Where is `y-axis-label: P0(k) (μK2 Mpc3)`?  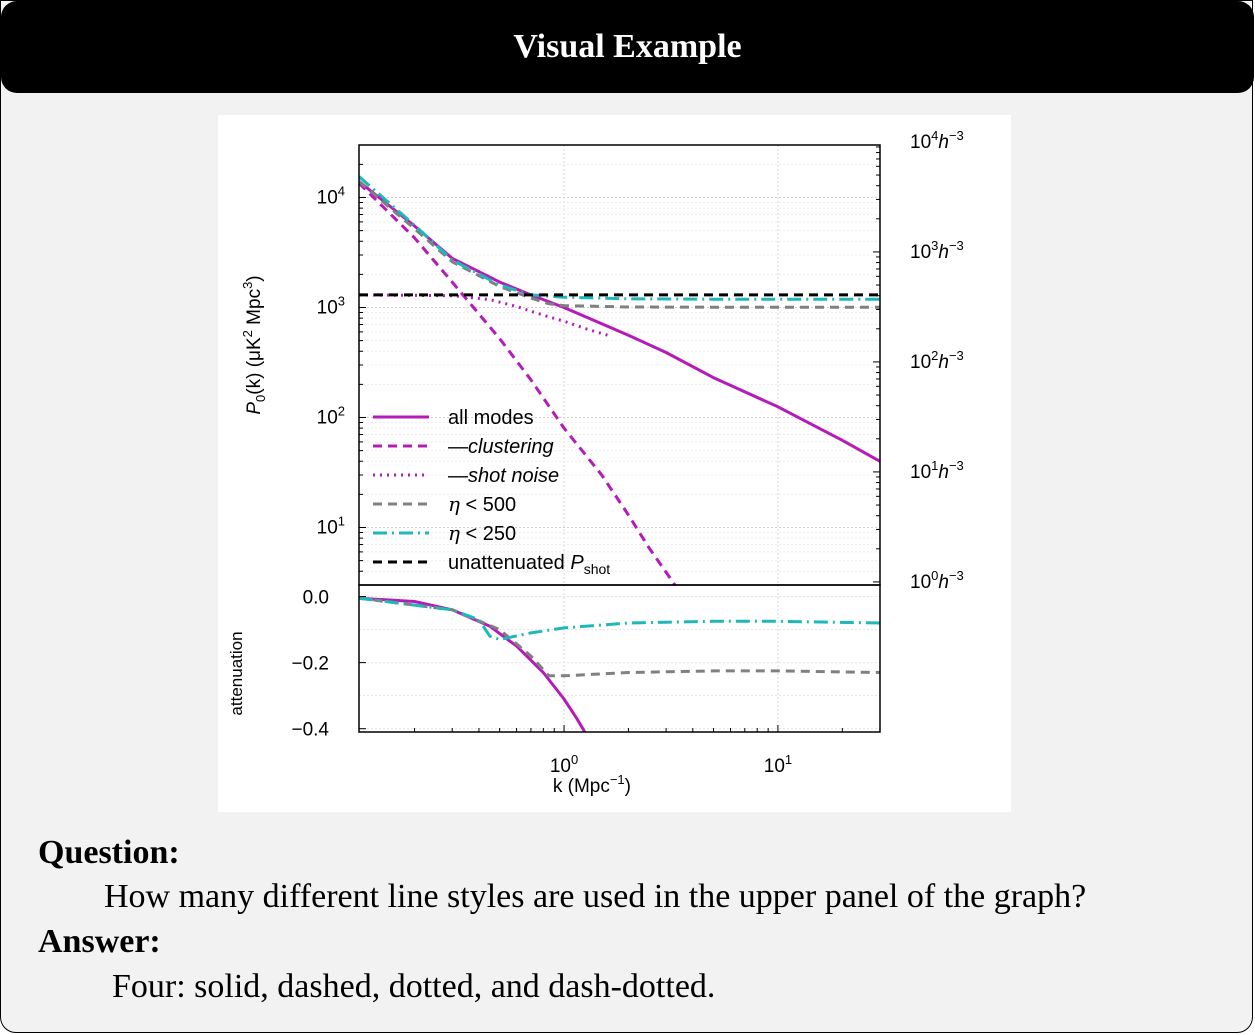 y-axis-label: P0(k) (μK2 Mpc3) is located at coordinates (254, 344).